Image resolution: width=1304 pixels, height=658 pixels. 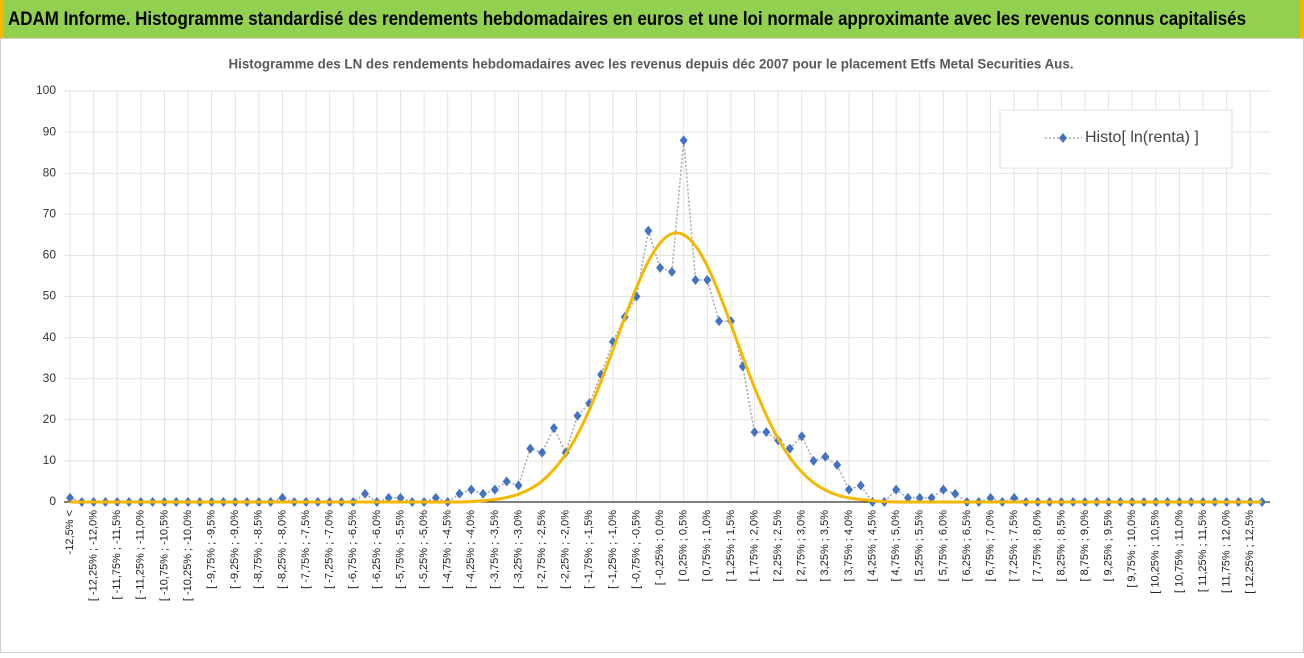 I want to click on x-tick-label: [ 11,25% ; 11,5%, so click(x=1203, y=551).